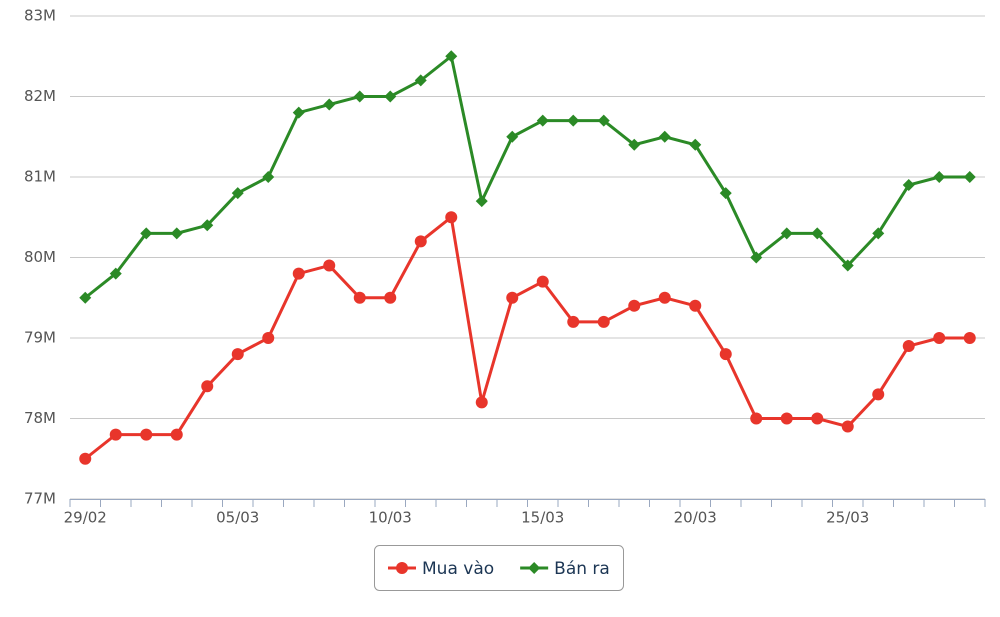 The height and width of the screenshot is (617, 1000). What do you see at coordinates (40, 338) in the screenshot?
I see `y-tick-label: 79M` at bounding box center [40, 338].